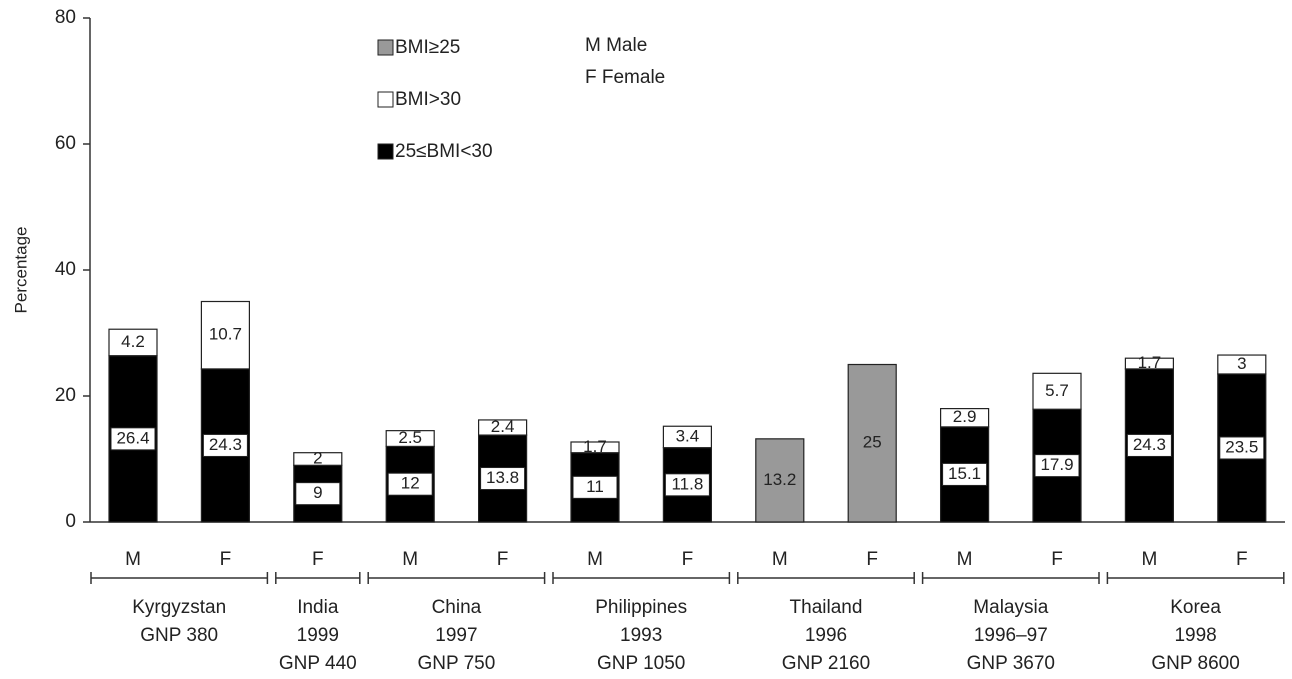 The width and height of the screenshot is (1292, 679). I want to click on group-label: GNP 3670, so click(1011, 663).